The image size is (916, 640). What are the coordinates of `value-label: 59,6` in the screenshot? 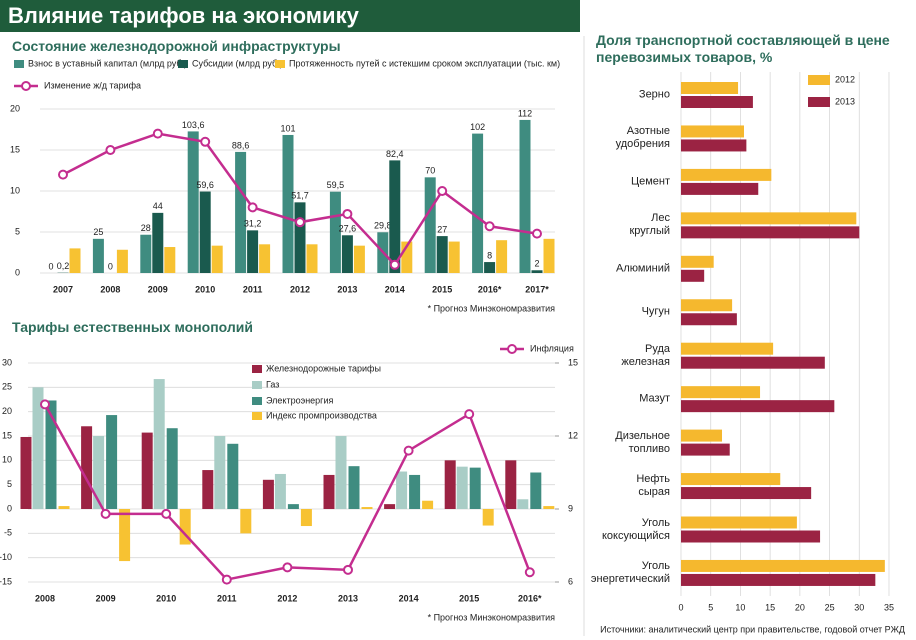 It's located at (205, 185).